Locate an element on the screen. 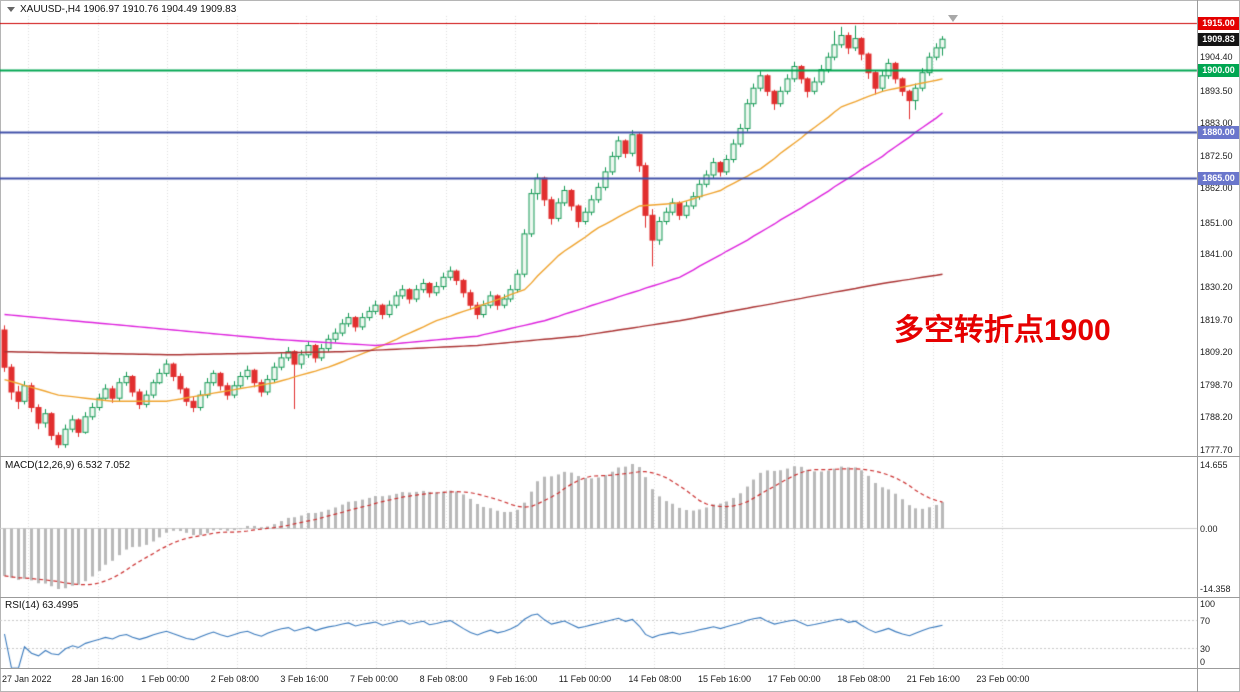 The image size is (1240, 692). macd-indicator-label: MACD(12,26,9) 6.532 7.052 is located at coordinates (68, 465).